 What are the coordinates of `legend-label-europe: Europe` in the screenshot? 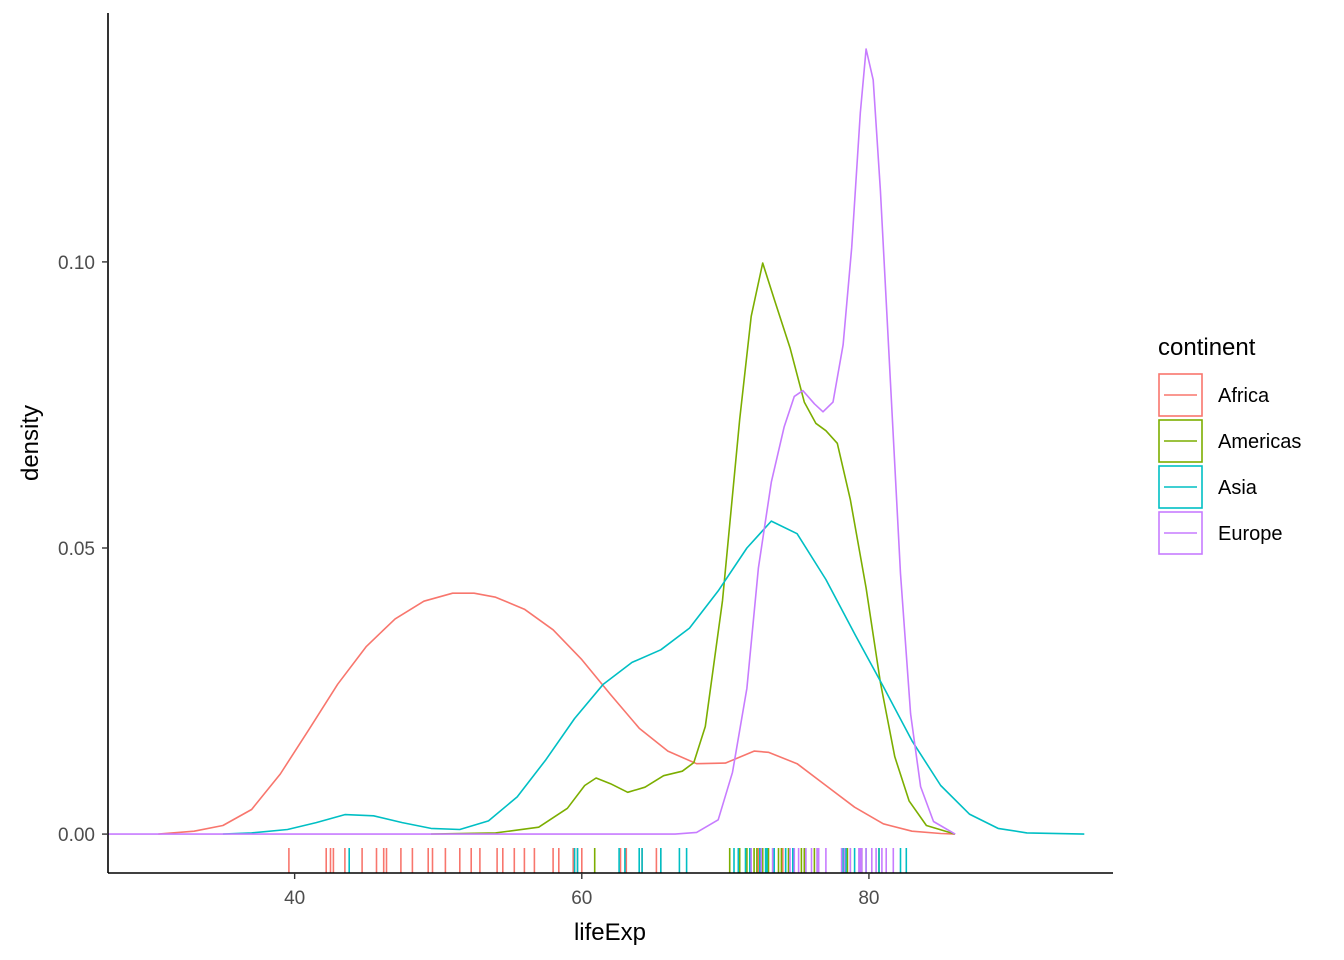 It's located at (1250, 534).